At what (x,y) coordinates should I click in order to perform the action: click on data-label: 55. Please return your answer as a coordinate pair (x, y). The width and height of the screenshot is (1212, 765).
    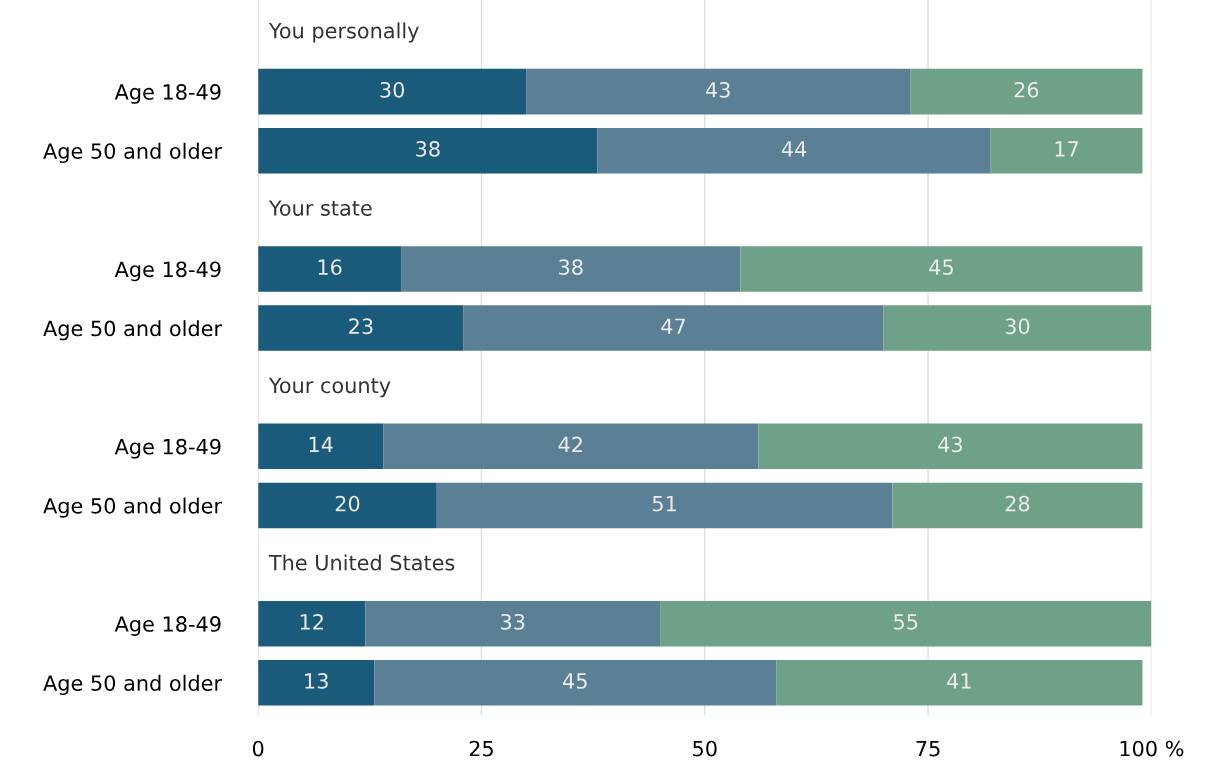
    Looking at the image, I should click on (906, 622).